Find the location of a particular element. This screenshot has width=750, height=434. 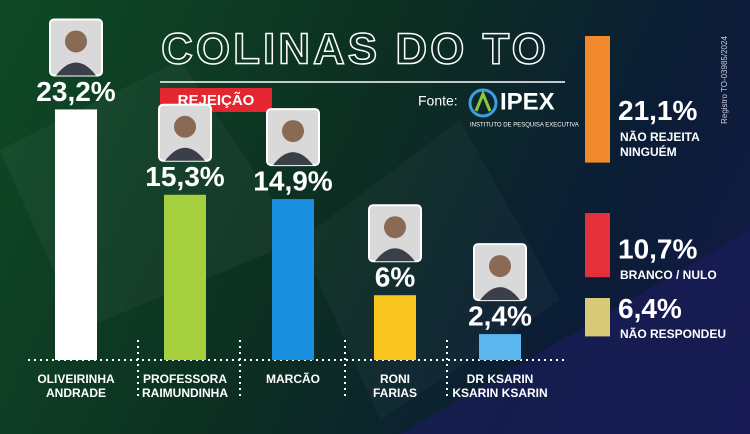

source-label: Fonte: is located at coordinates (438, 101).